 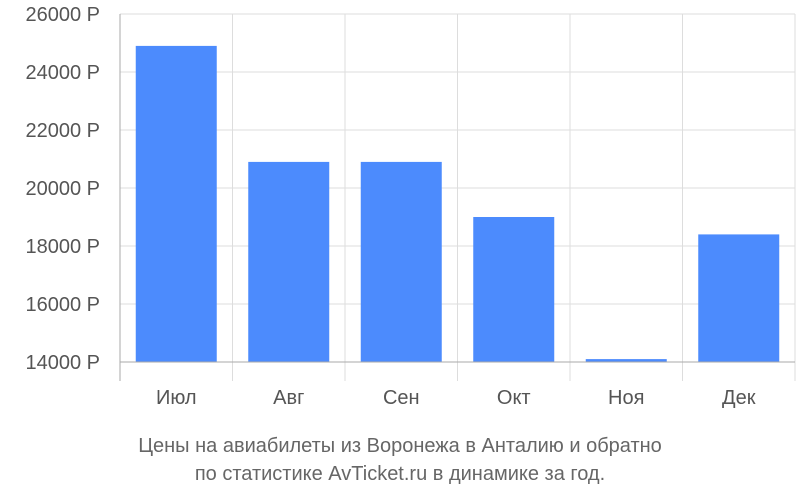 What do you see at coordinates (739, 398) in the screenshot?
I see `x-tick-label: Дек` at bounding box center [739, 398].